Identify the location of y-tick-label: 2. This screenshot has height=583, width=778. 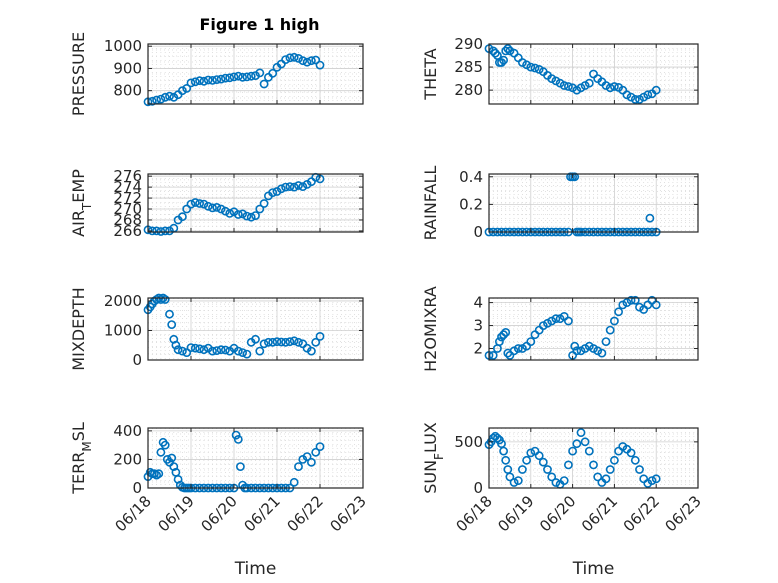
(478, 349).